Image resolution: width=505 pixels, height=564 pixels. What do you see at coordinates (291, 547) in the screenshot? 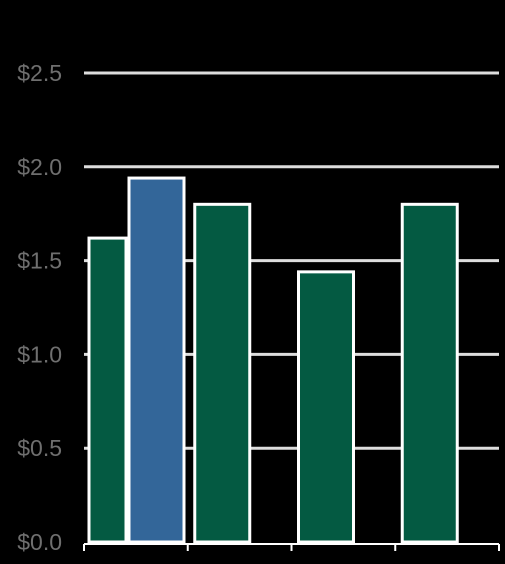
I see `x-axis` at bounding box center [291, 547].